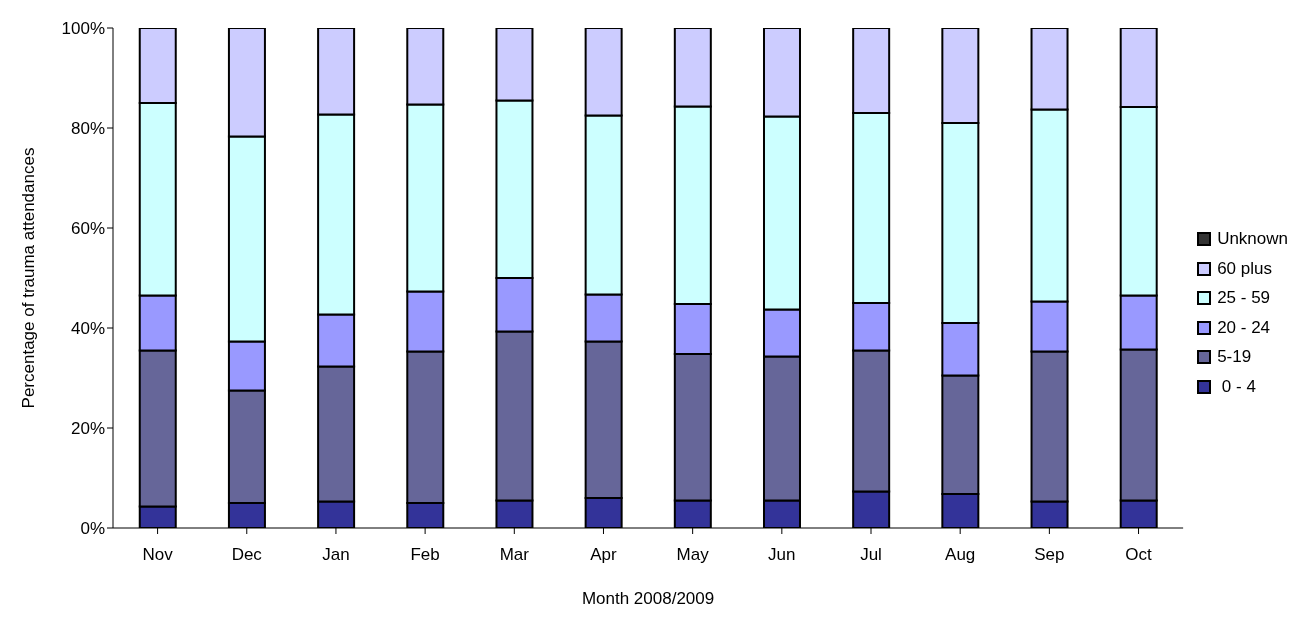 This screenshot has height=626, width=1308. What do you see at coordinates (1139, 555) in the screenshot?
I see `x-tick-label: Oct` at bounding box center [1139, 555].